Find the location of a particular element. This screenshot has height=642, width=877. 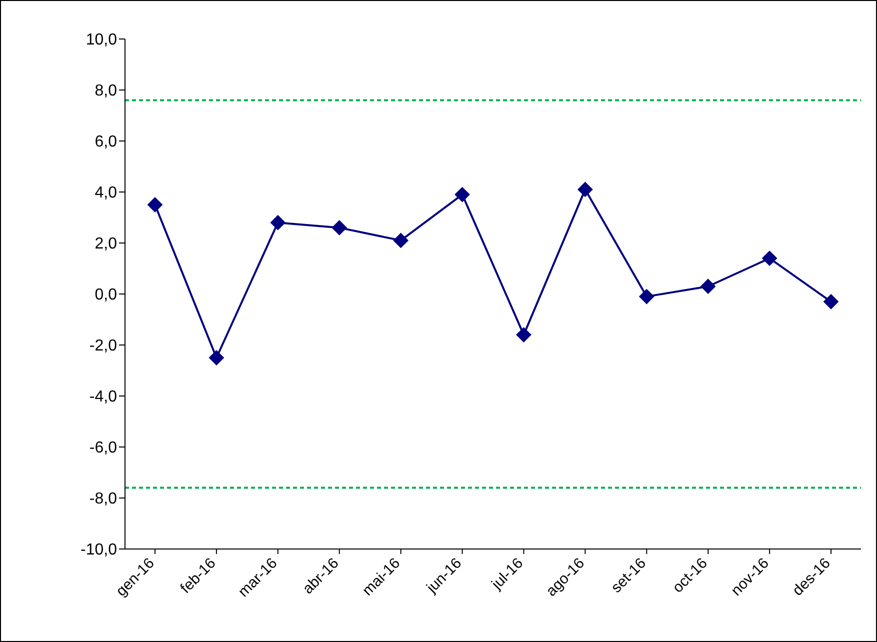

y-tick-label: 6,0 is located at coordinates (106, 142).